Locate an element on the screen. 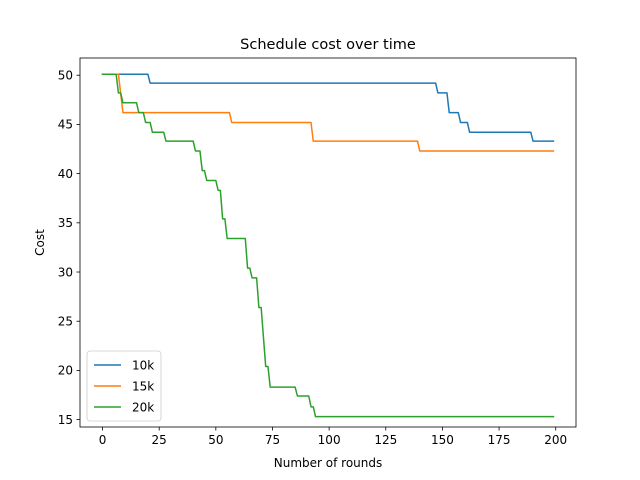  x-tick-label: 25 is located at coordinates (159, 440).